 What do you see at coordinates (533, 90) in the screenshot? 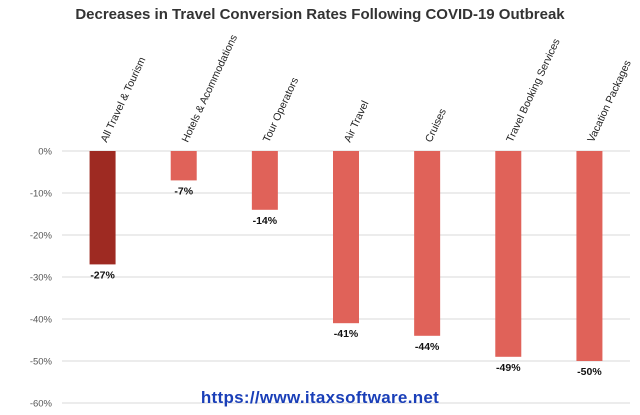
I see `category-label: Travel Booking Services` at bounding box center [533, 90].